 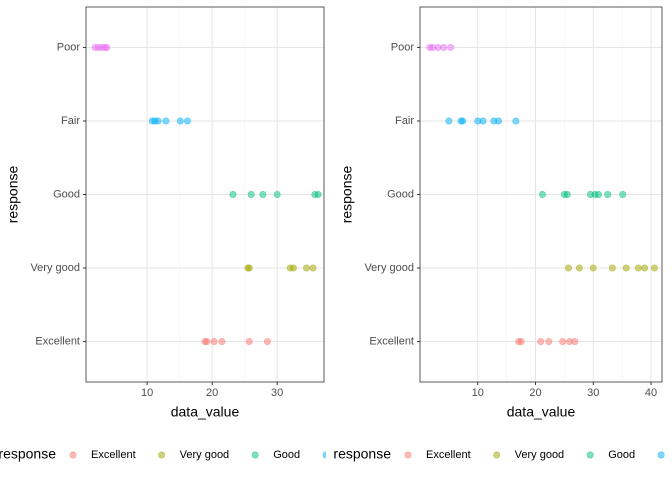 I want to click on x-tick-label: 40, so click(x=651, y=393).